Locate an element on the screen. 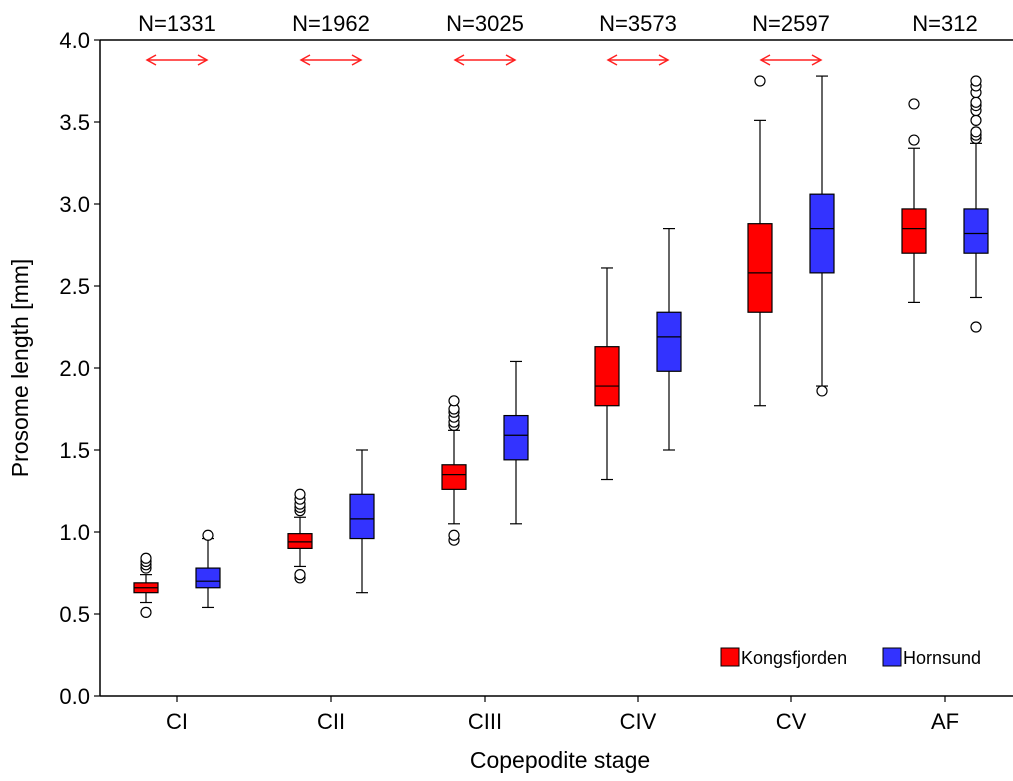  x-tick-label-2: CIII is located at coordinates (485, 721).